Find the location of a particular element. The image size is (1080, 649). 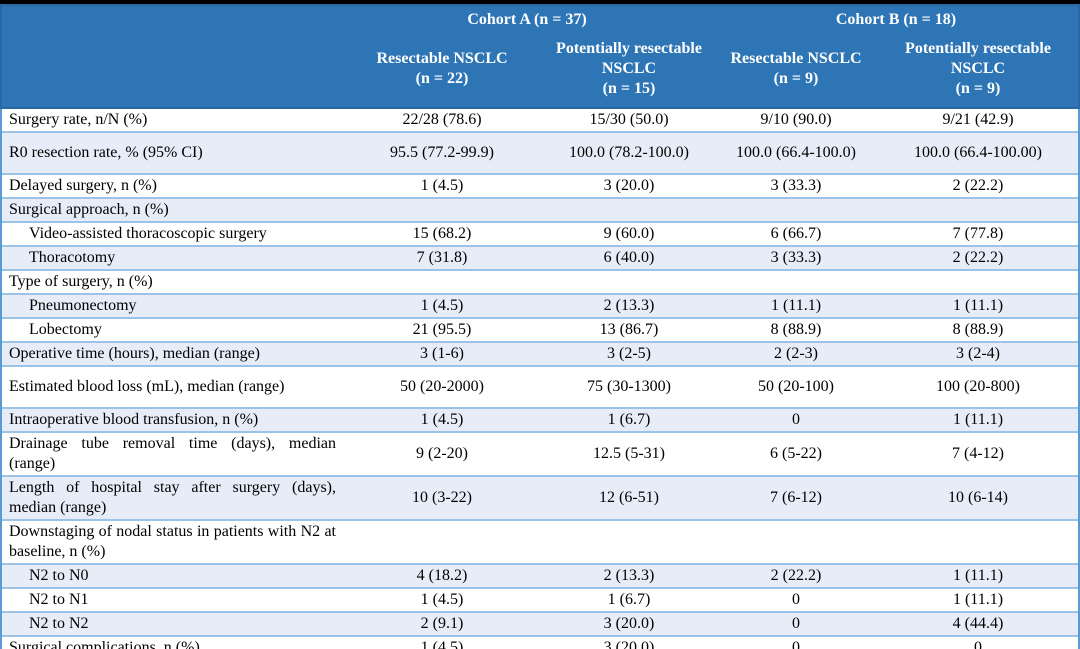

row-label: Surgery rate, n/N (%) is located at coordinates (78, 119).